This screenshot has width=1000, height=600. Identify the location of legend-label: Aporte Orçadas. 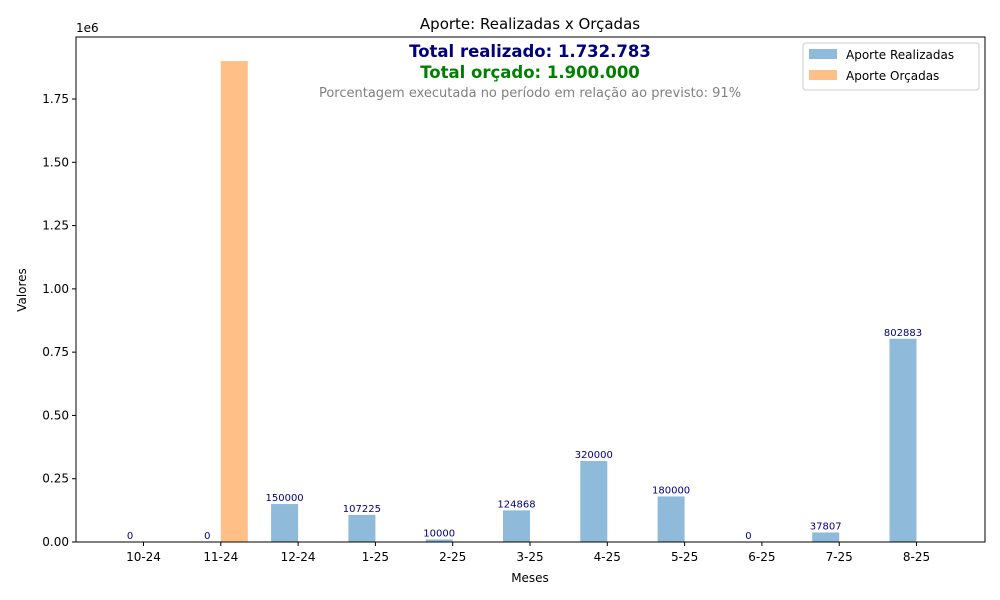
(892, 76).